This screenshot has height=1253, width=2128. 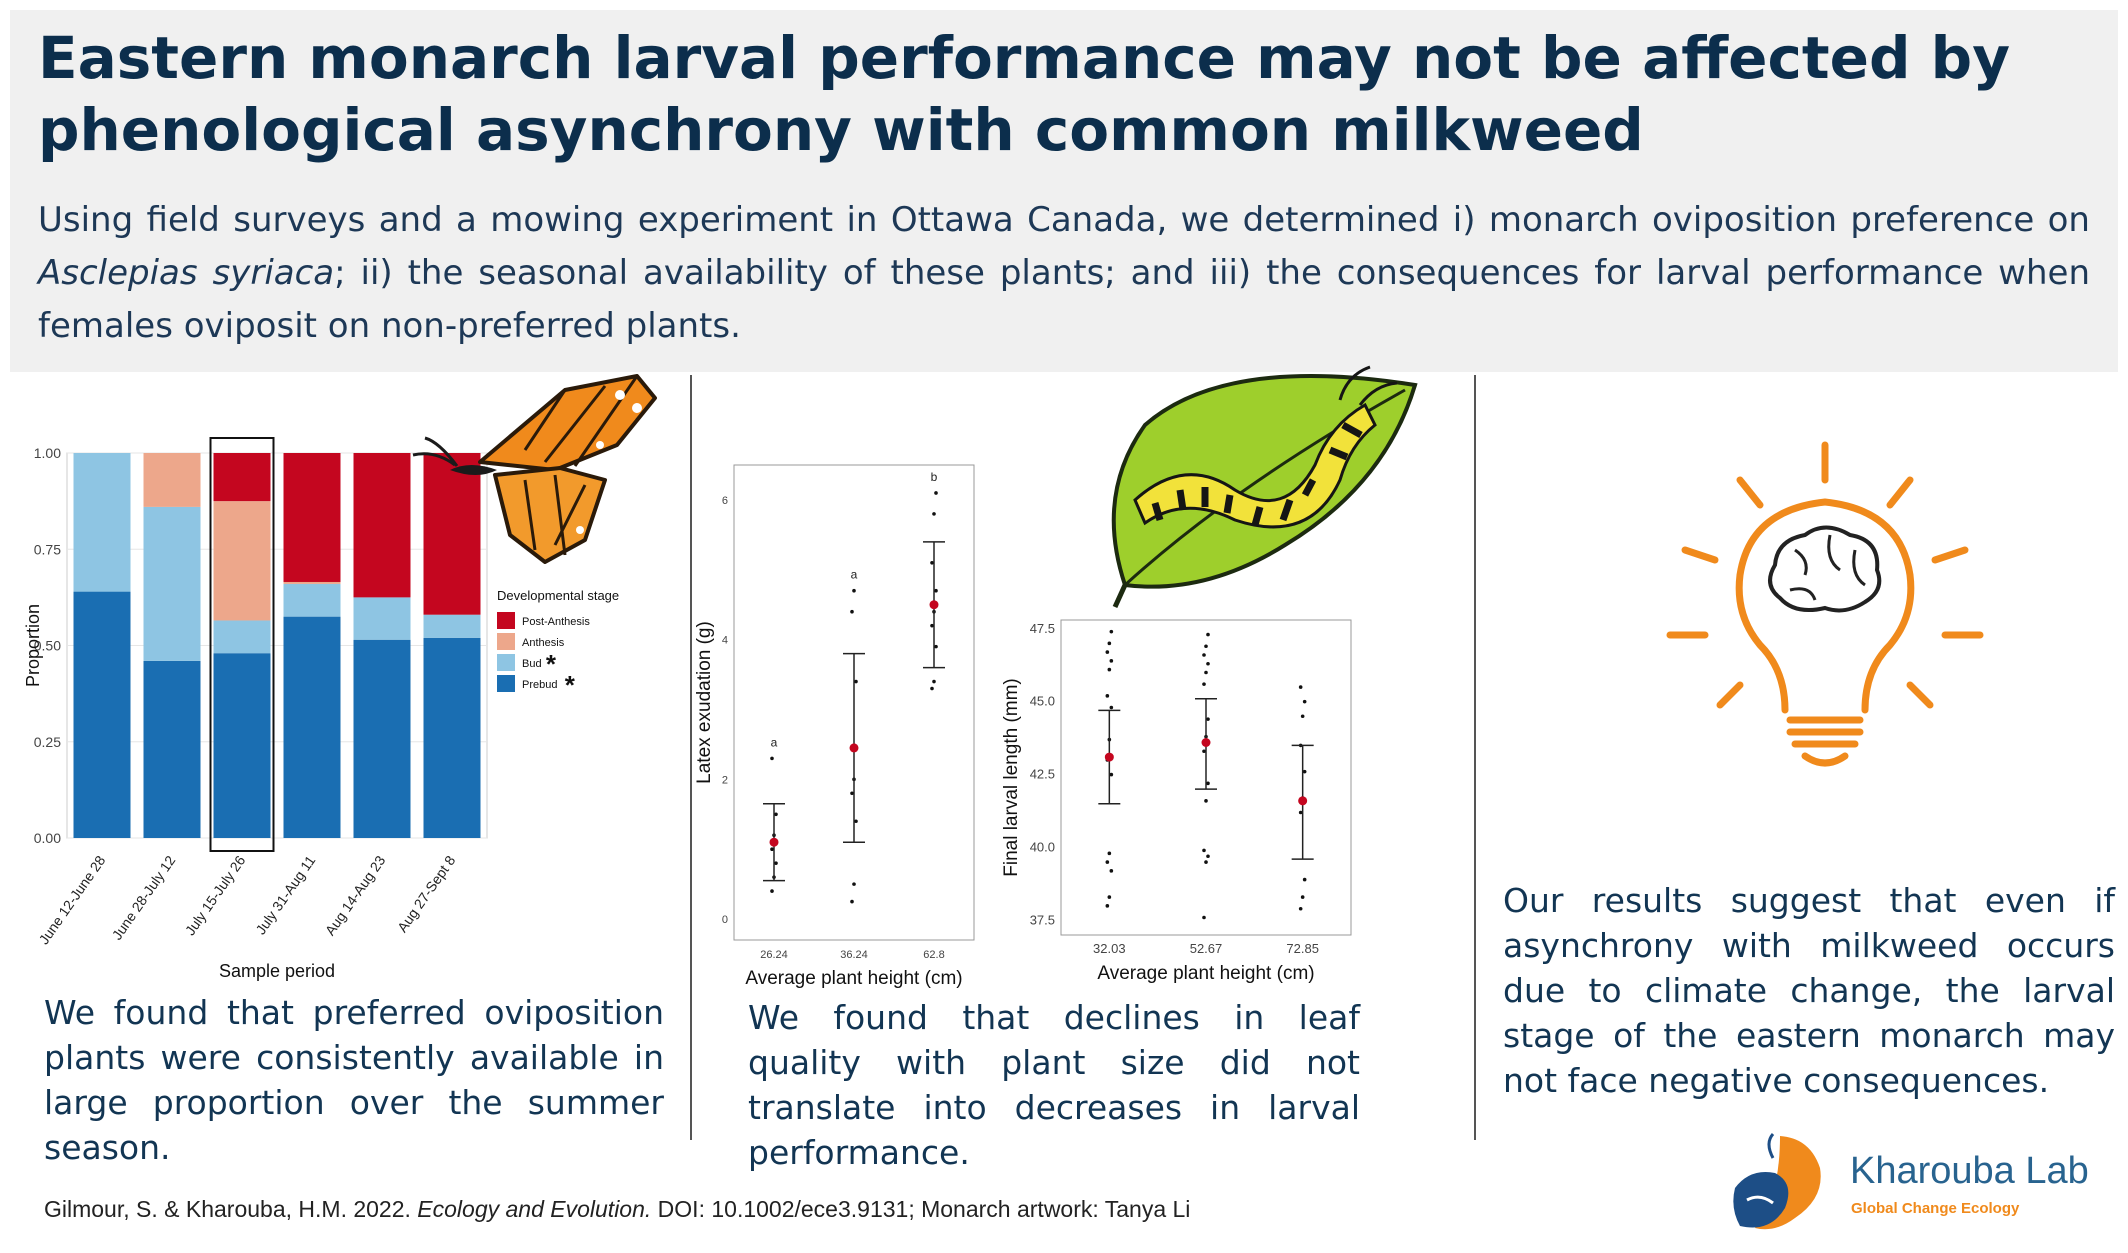 I want to click on x-tick-label: Aug 14-Aug 23, so click(x=355, y=895).